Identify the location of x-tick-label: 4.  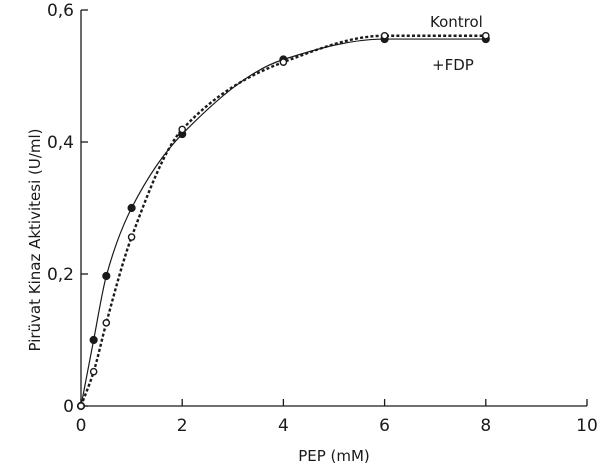
(283, 426).